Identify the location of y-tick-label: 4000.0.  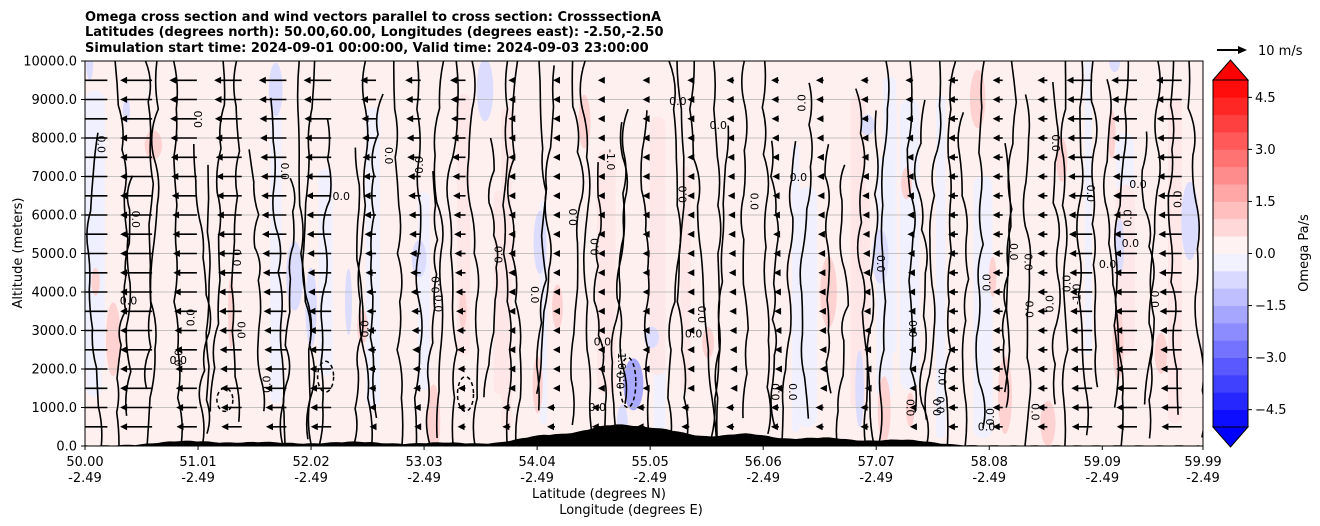
(55, 293).